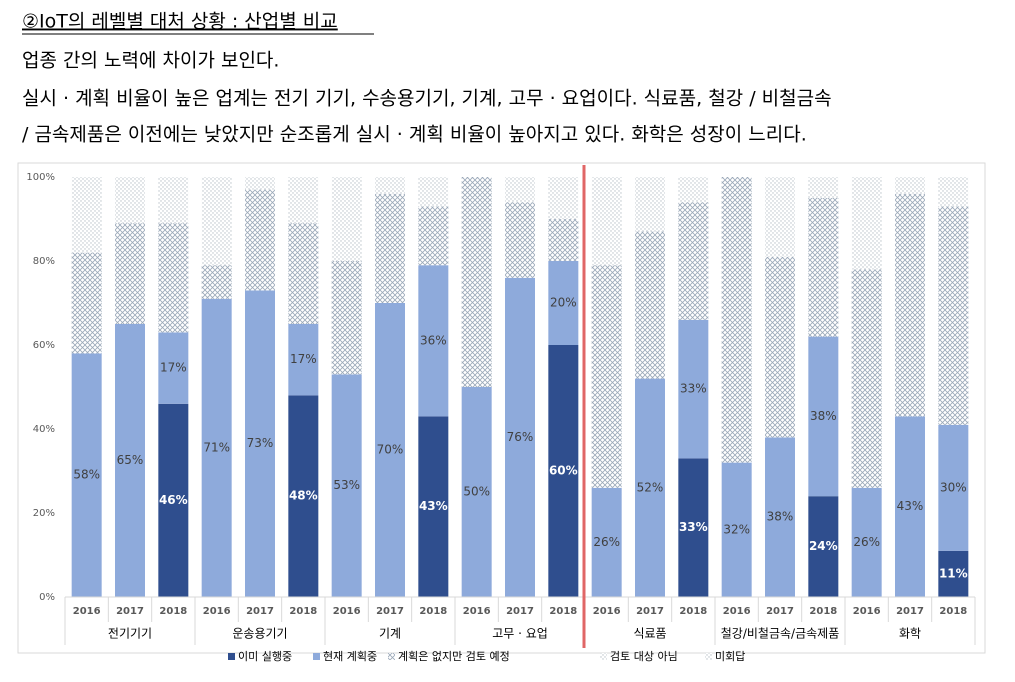 The width and height of the screenshot is (1015, 682). Describe the element at coordinates (736, 529) in the screenshot. I see `data-label: 32%` at that location.